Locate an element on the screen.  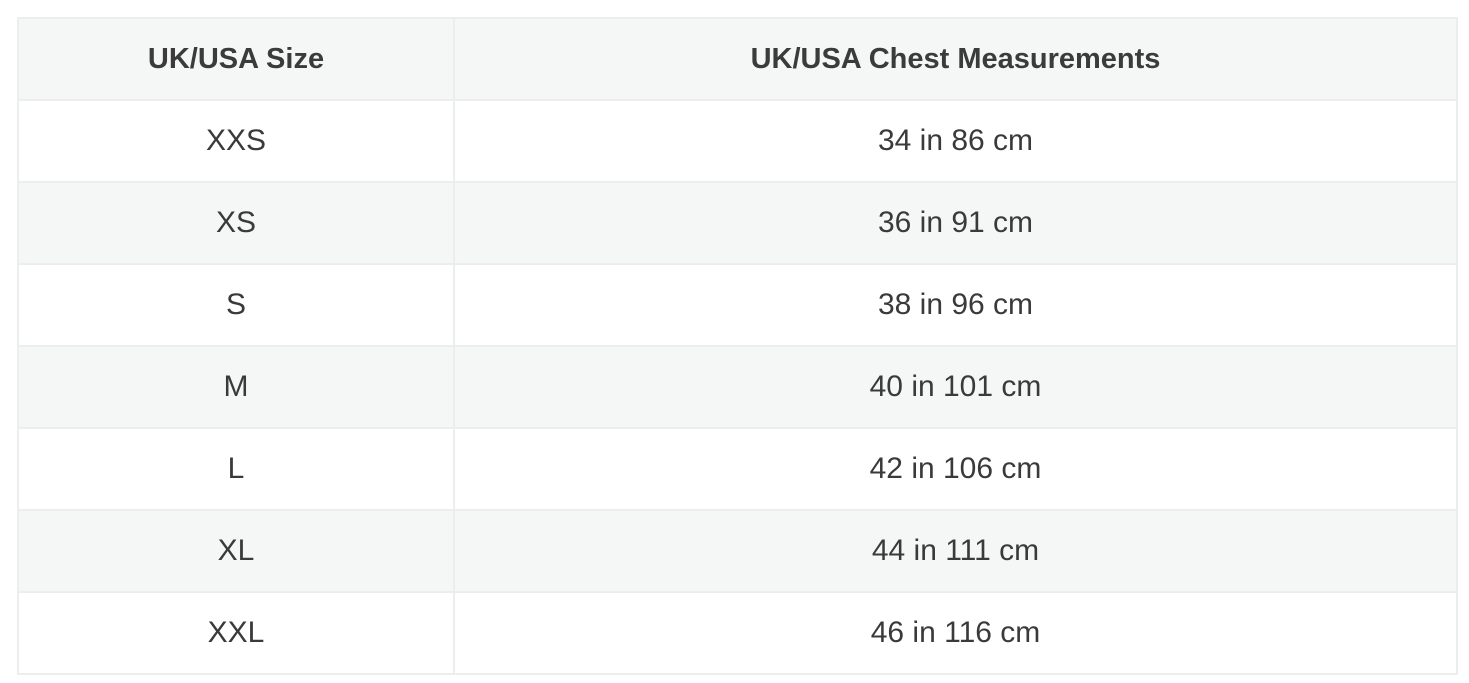
chest-cell: 44 in 111 cm is located at coordinates (955, 551).